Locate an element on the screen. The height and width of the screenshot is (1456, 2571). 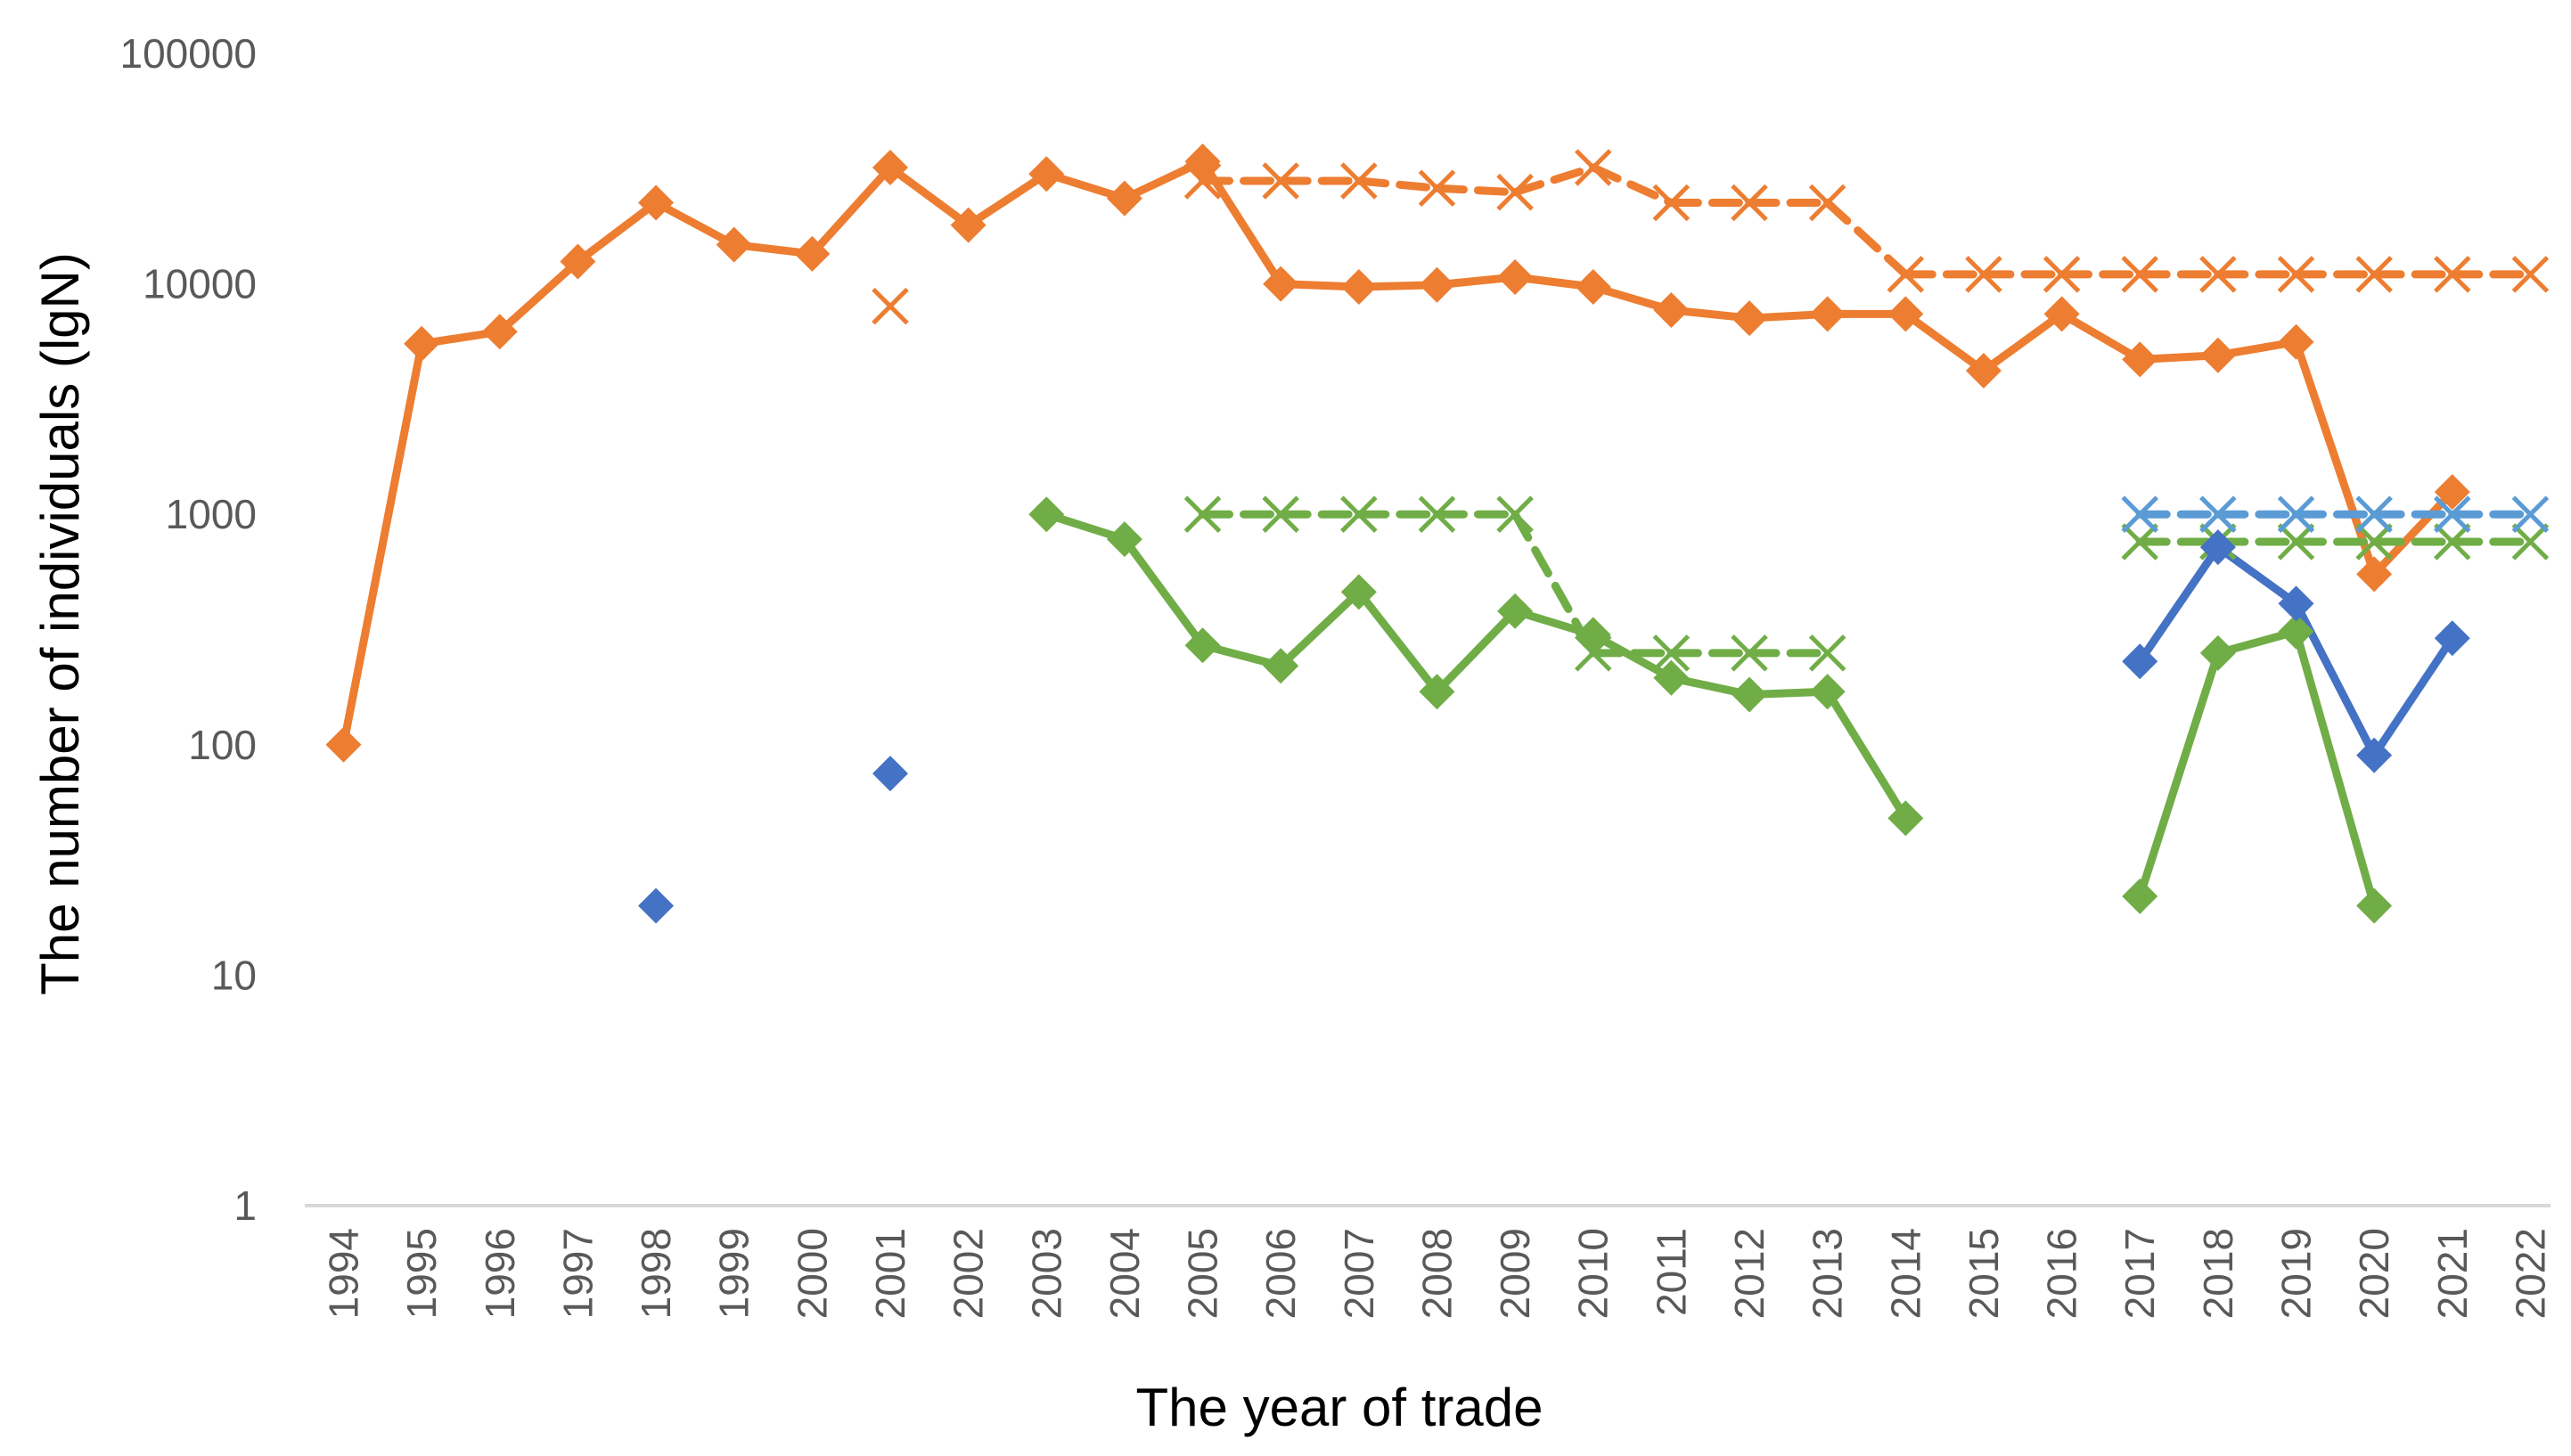
x-tick-label: 1994 is located at coordinates (344, 1273).